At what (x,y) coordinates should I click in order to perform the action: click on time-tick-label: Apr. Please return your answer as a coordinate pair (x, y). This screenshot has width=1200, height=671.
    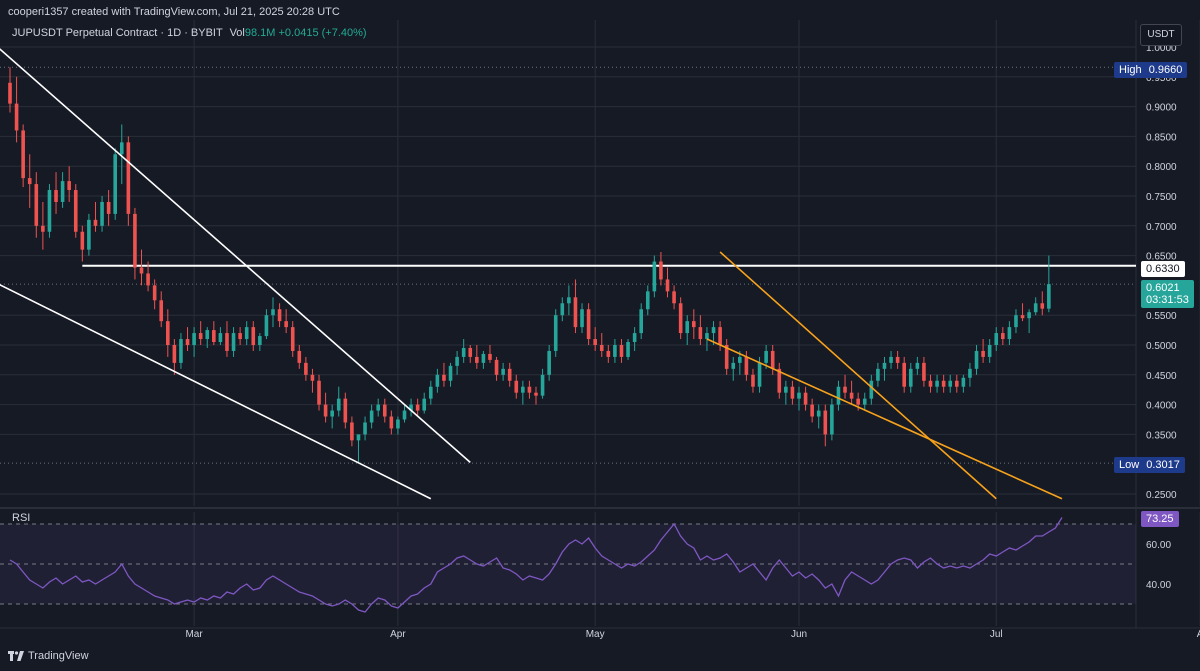
    Looking at the image, I should click on (398, 634).